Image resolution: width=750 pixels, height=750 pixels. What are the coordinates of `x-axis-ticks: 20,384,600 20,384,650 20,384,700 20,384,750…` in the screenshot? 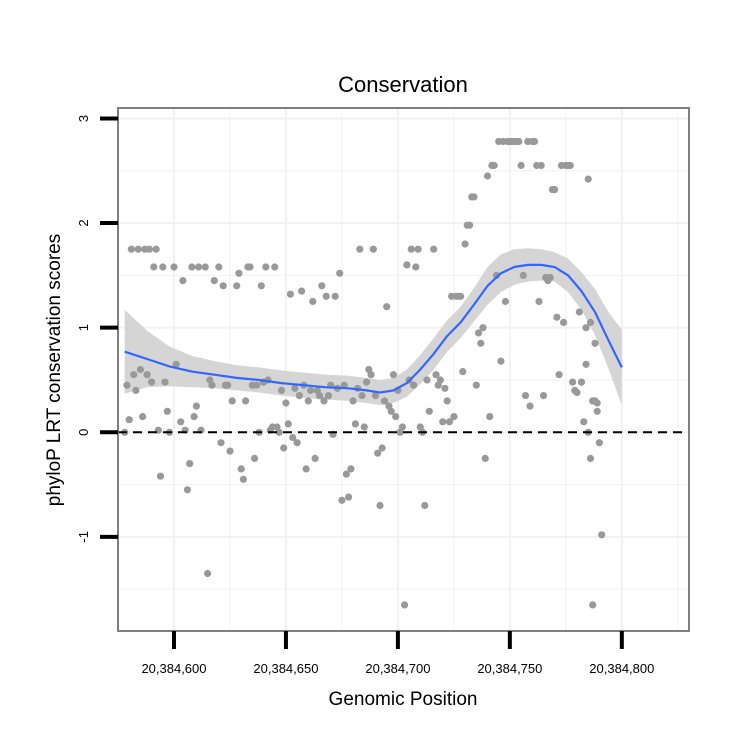 It's located at (397, 653).